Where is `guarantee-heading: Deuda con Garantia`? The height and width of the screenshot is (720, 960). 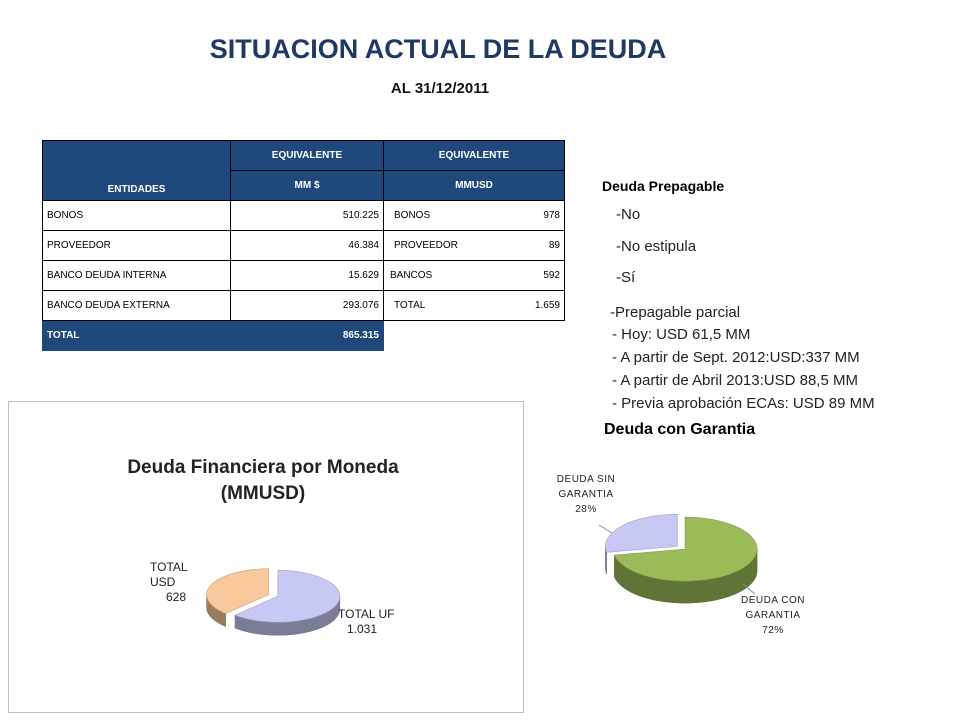
guarantee-heading: Deuda con Garantia is located at coordinates (680, 429).